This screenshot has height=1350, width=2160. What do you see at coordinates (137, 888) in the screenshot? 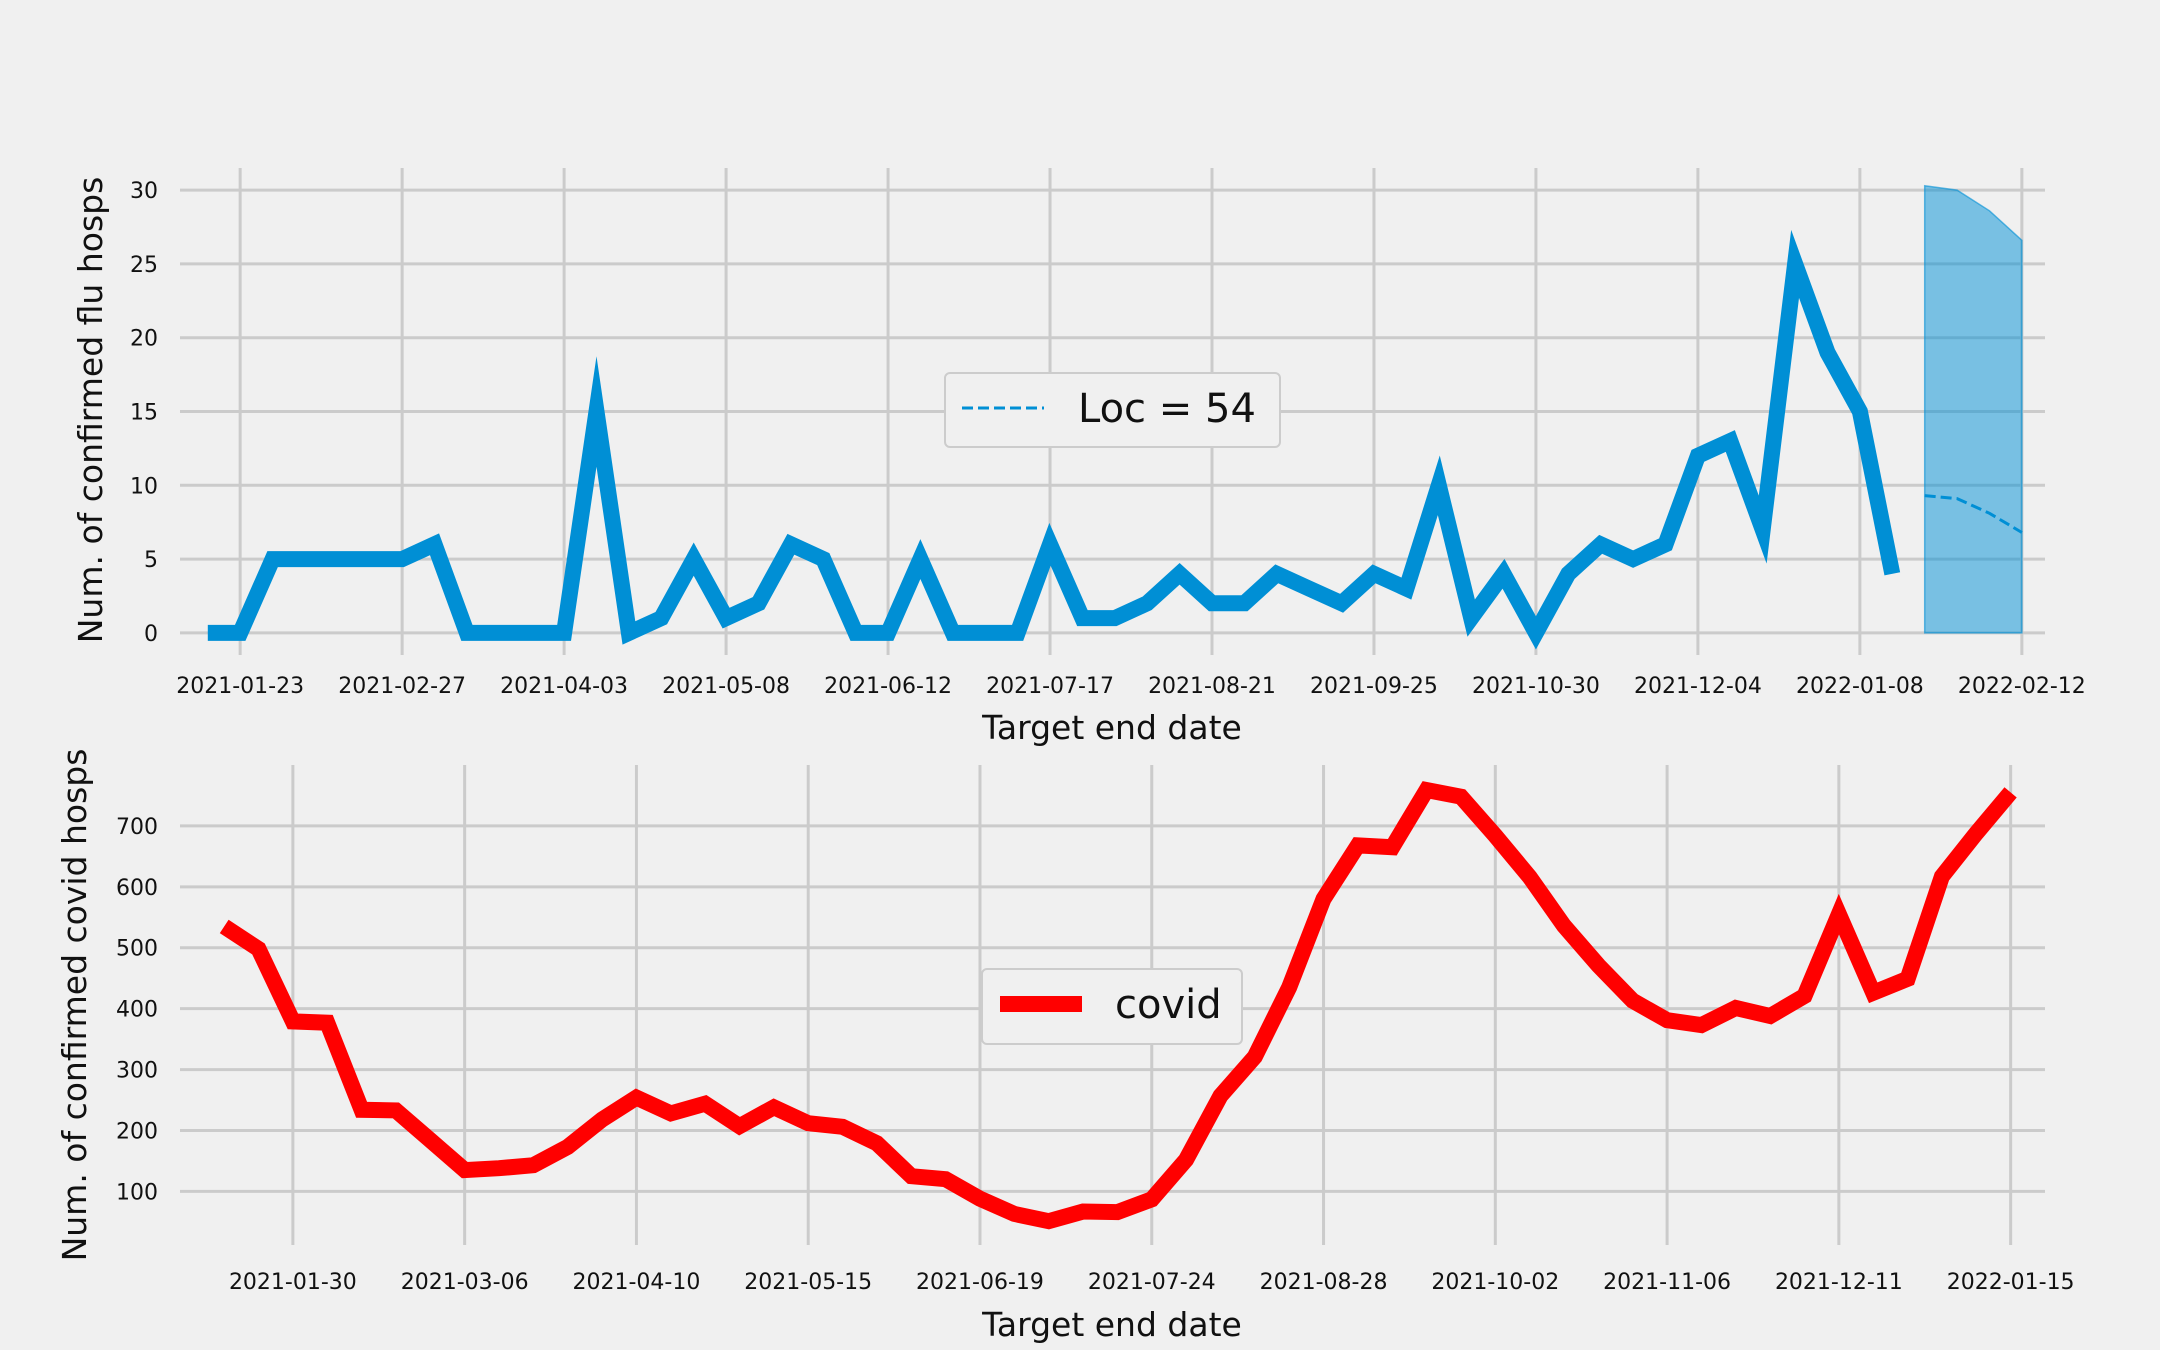
I see `covid-y-tick-label: 600` at bounding box center [137, 888].